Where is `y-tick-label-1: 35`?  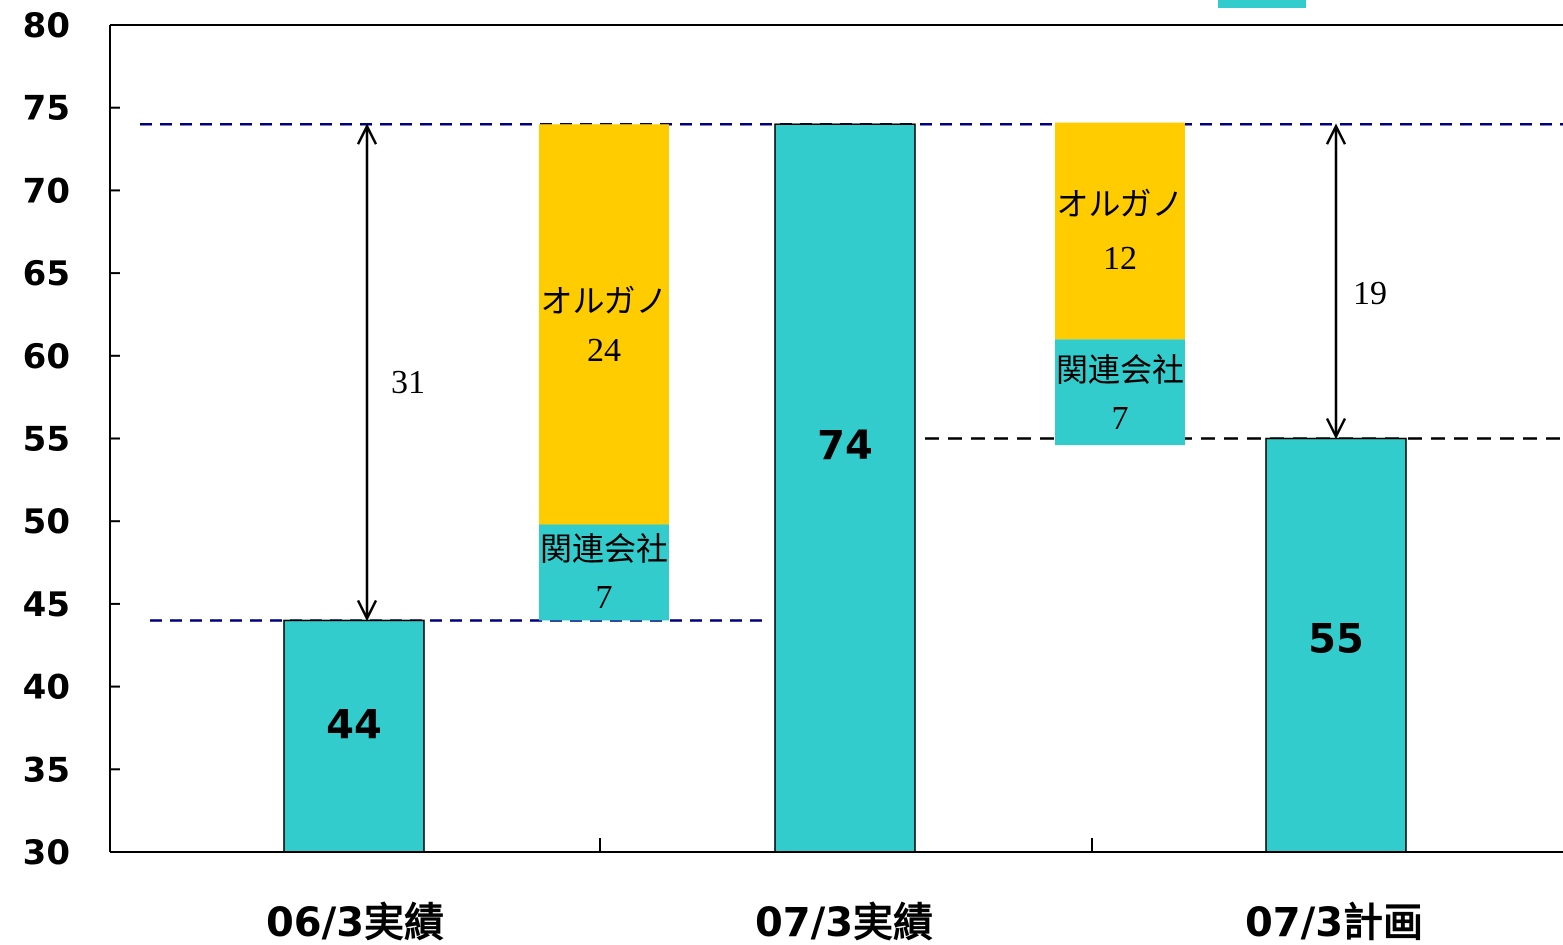 y-tick-label-1: 35 is located at coordinates (46, 770).